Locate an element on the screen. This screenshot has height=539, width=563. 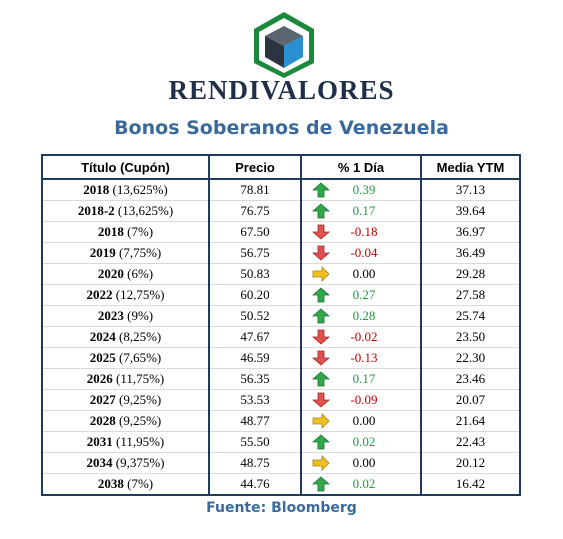
bond-price: 50.83 is located at coordinates (255, 274).